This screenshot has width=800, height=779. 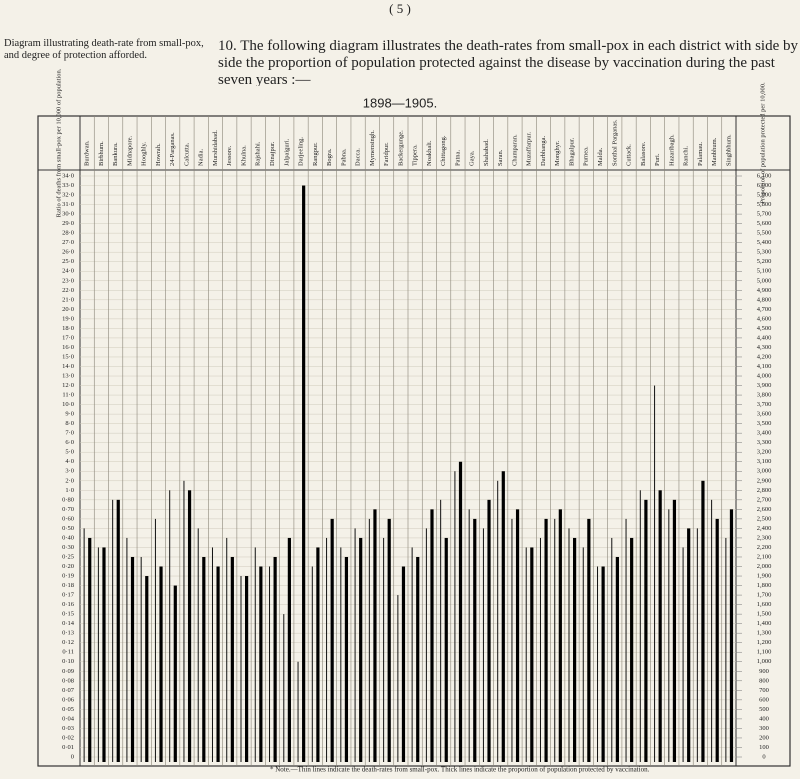 I want to click on x-tick-label: Khulna., so click(x=243, y=155).